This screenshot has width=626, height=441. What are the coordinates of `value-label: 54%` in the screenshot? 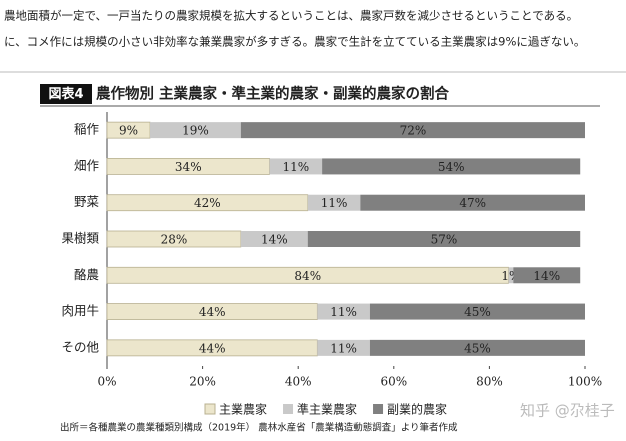 It's located at (451, 167).